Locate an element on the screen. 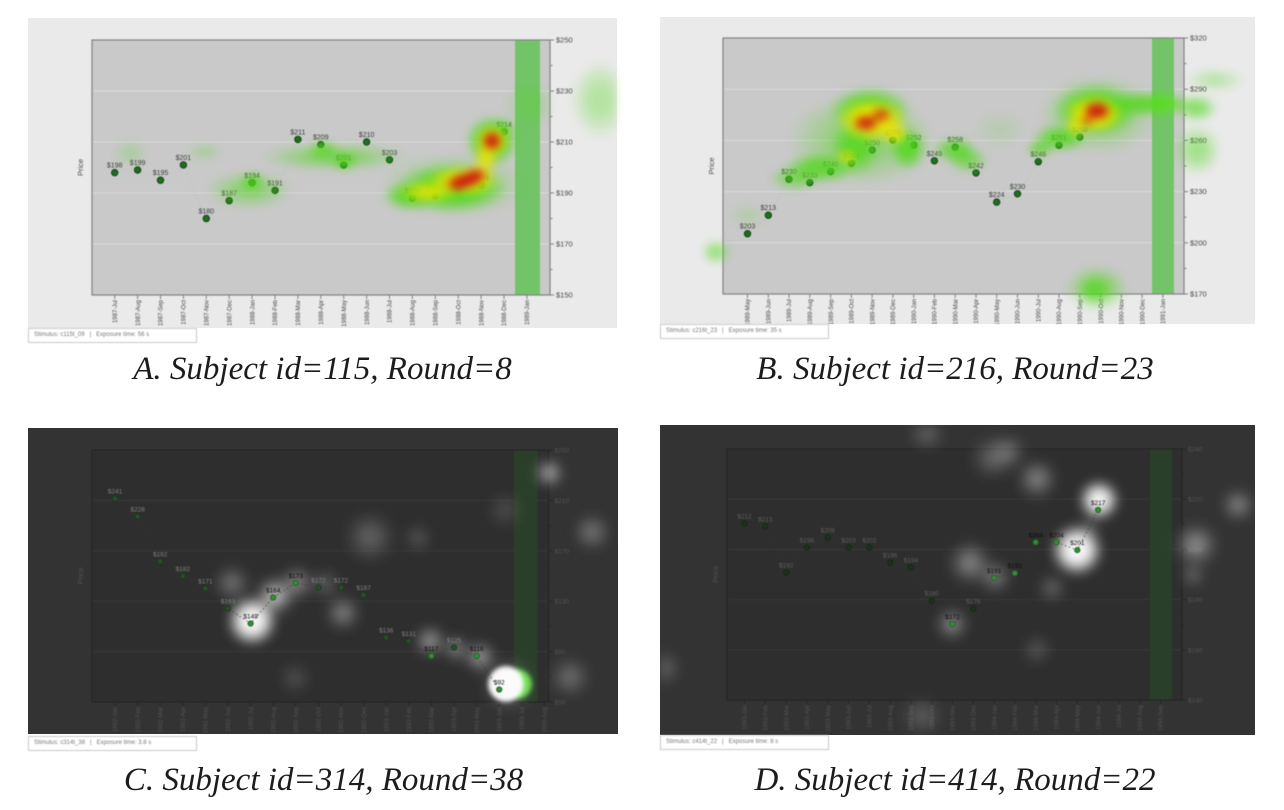 This screenshot has width=1284, height=810. svg-text: $92 is located at coordinates (499, 683).